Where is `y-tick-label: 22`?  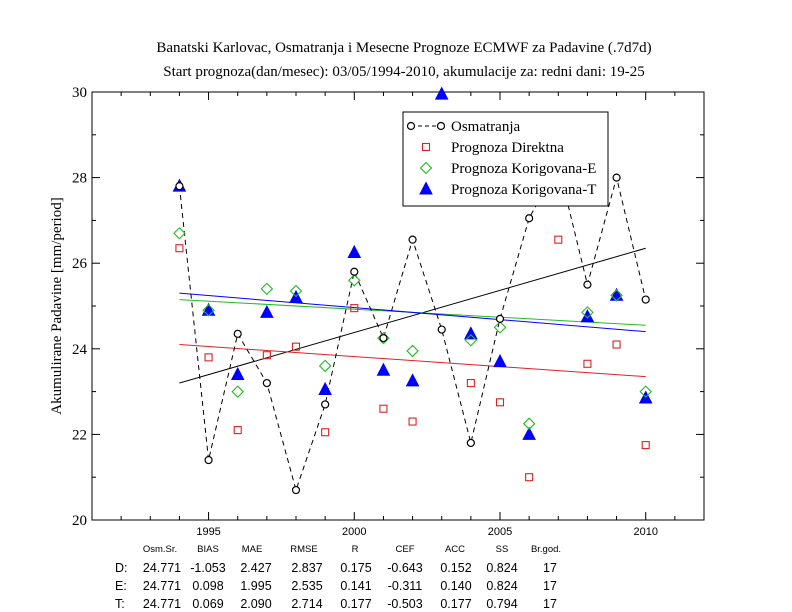
y-tick-label: 22 is located at coordinates (79, 435).